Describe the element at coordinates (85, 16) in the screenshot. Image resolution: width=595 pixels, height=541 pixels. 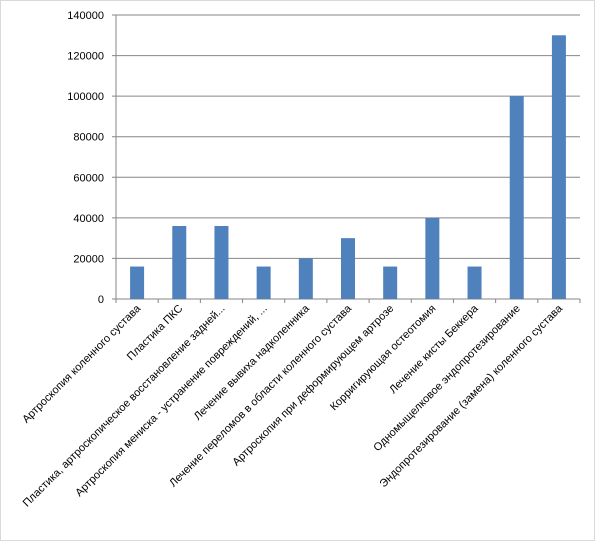
I see `y-tick-label: 140000` at that location.